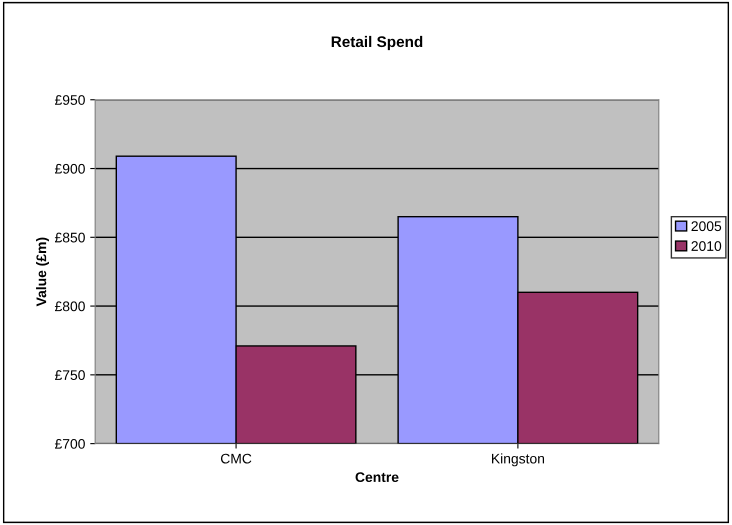 This screenshot has width=732, height=525. Describe the element at coordinates (69, 237) in the screenshot. I see `y-tick-label: £850` at that location.